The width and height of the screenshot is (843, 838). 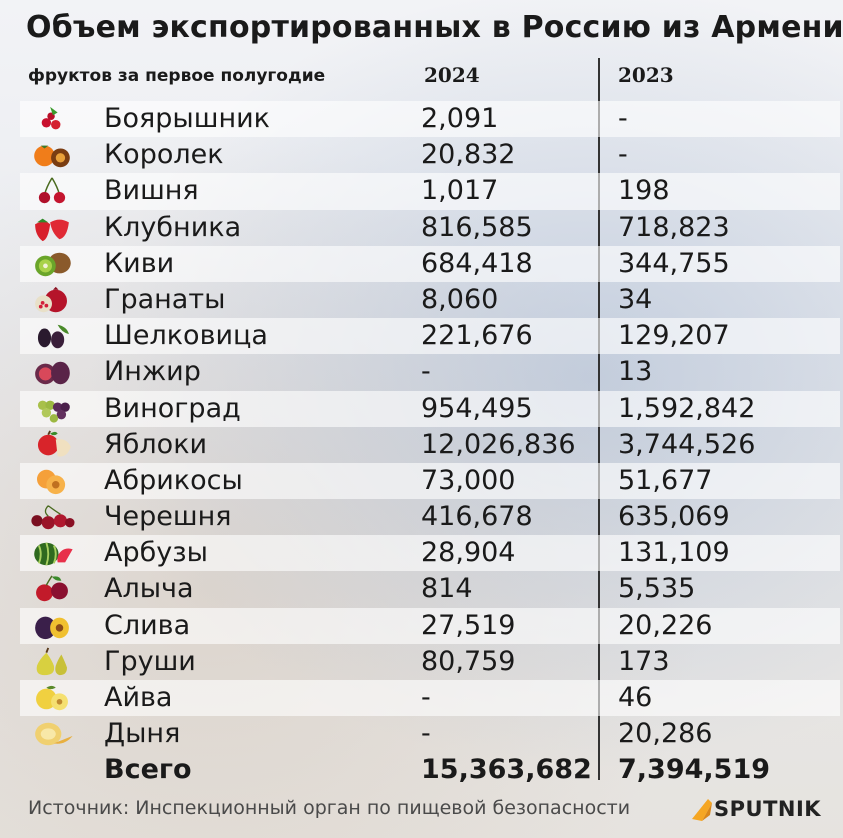 I want to click on column-header-2024: 2024, so click(x=452, y=75).